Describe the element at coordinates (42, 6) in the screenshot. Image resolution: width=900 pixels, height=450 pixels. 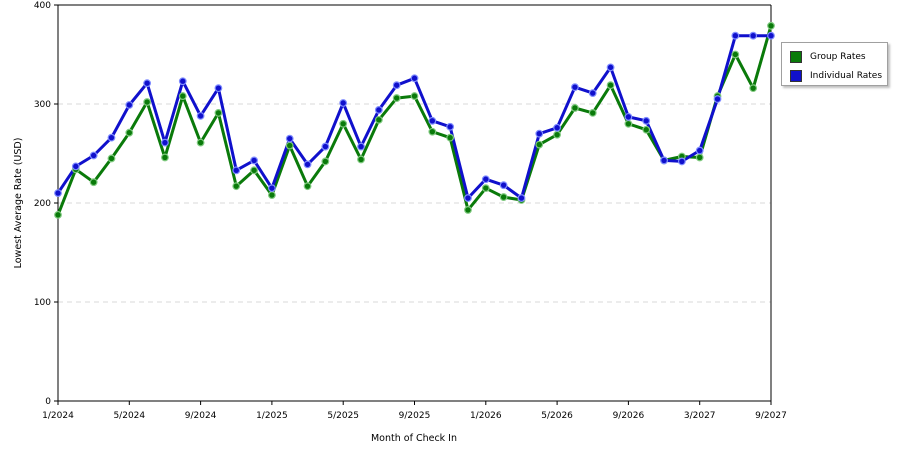
I see `y-tick-label: 400` at that location.